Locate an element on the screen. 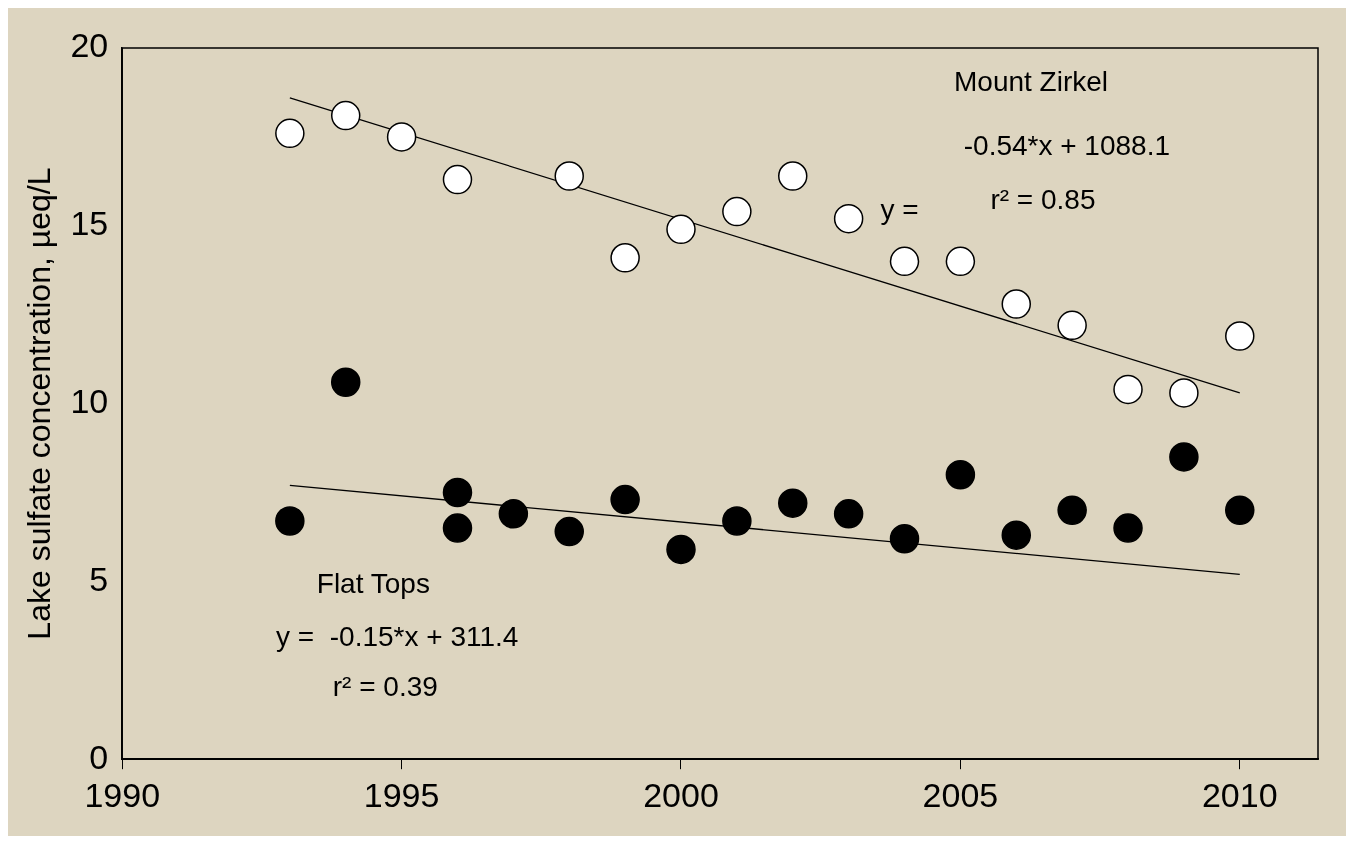  y-tick-label: 0 is located at coordinates (99, 756).